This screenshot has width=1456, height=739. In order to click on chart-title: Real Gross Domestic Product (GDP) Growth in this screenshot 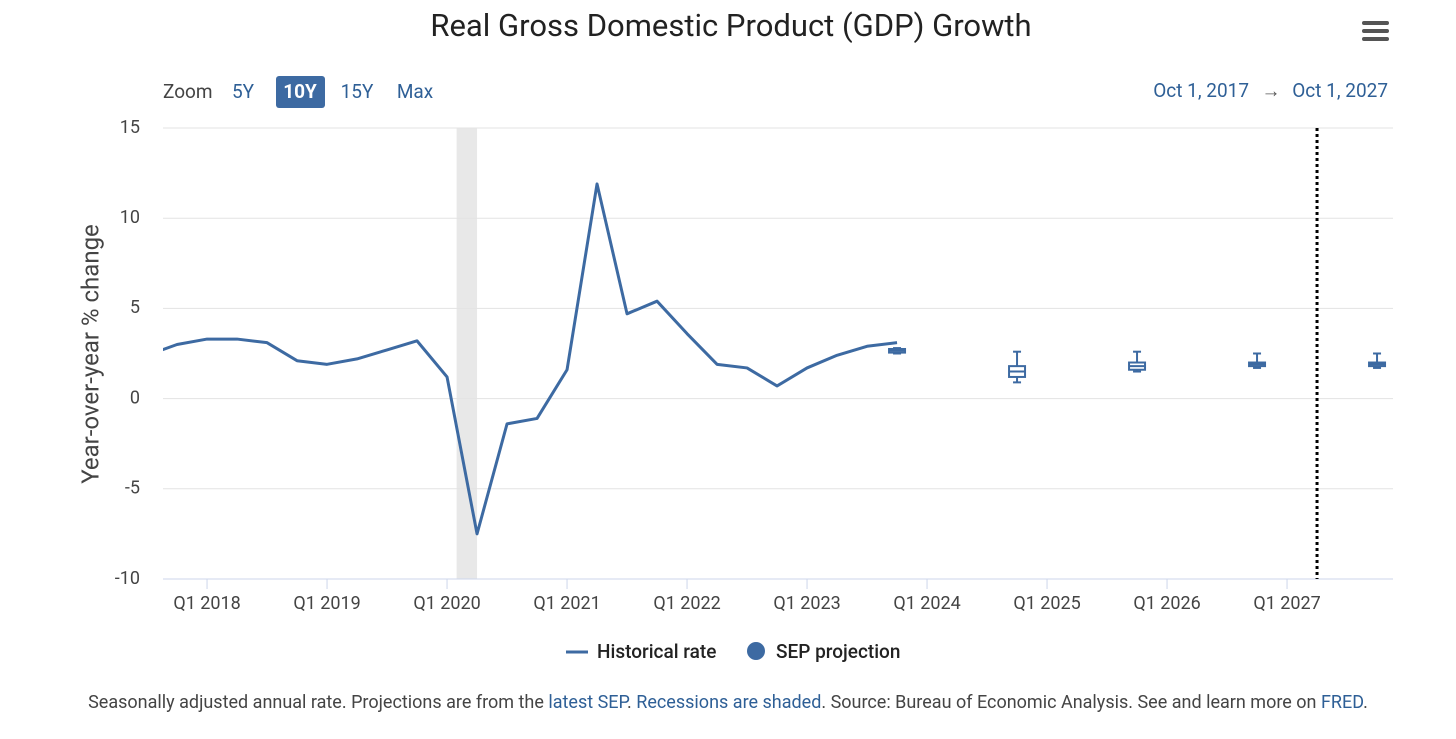, I will do `click(730, 25)`.